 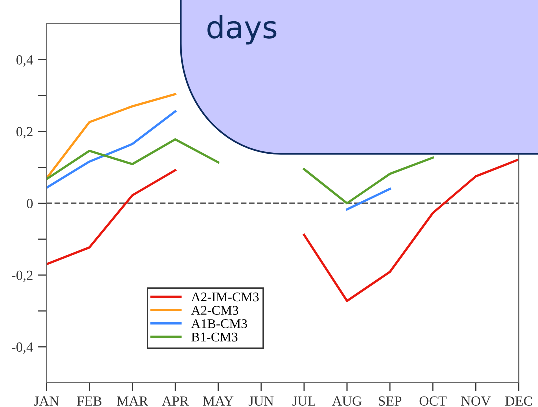 What do you see at coordinates (175, 401) in the screenshot?
I see `x-tick-label: APR` at bounding box center [175, 401].